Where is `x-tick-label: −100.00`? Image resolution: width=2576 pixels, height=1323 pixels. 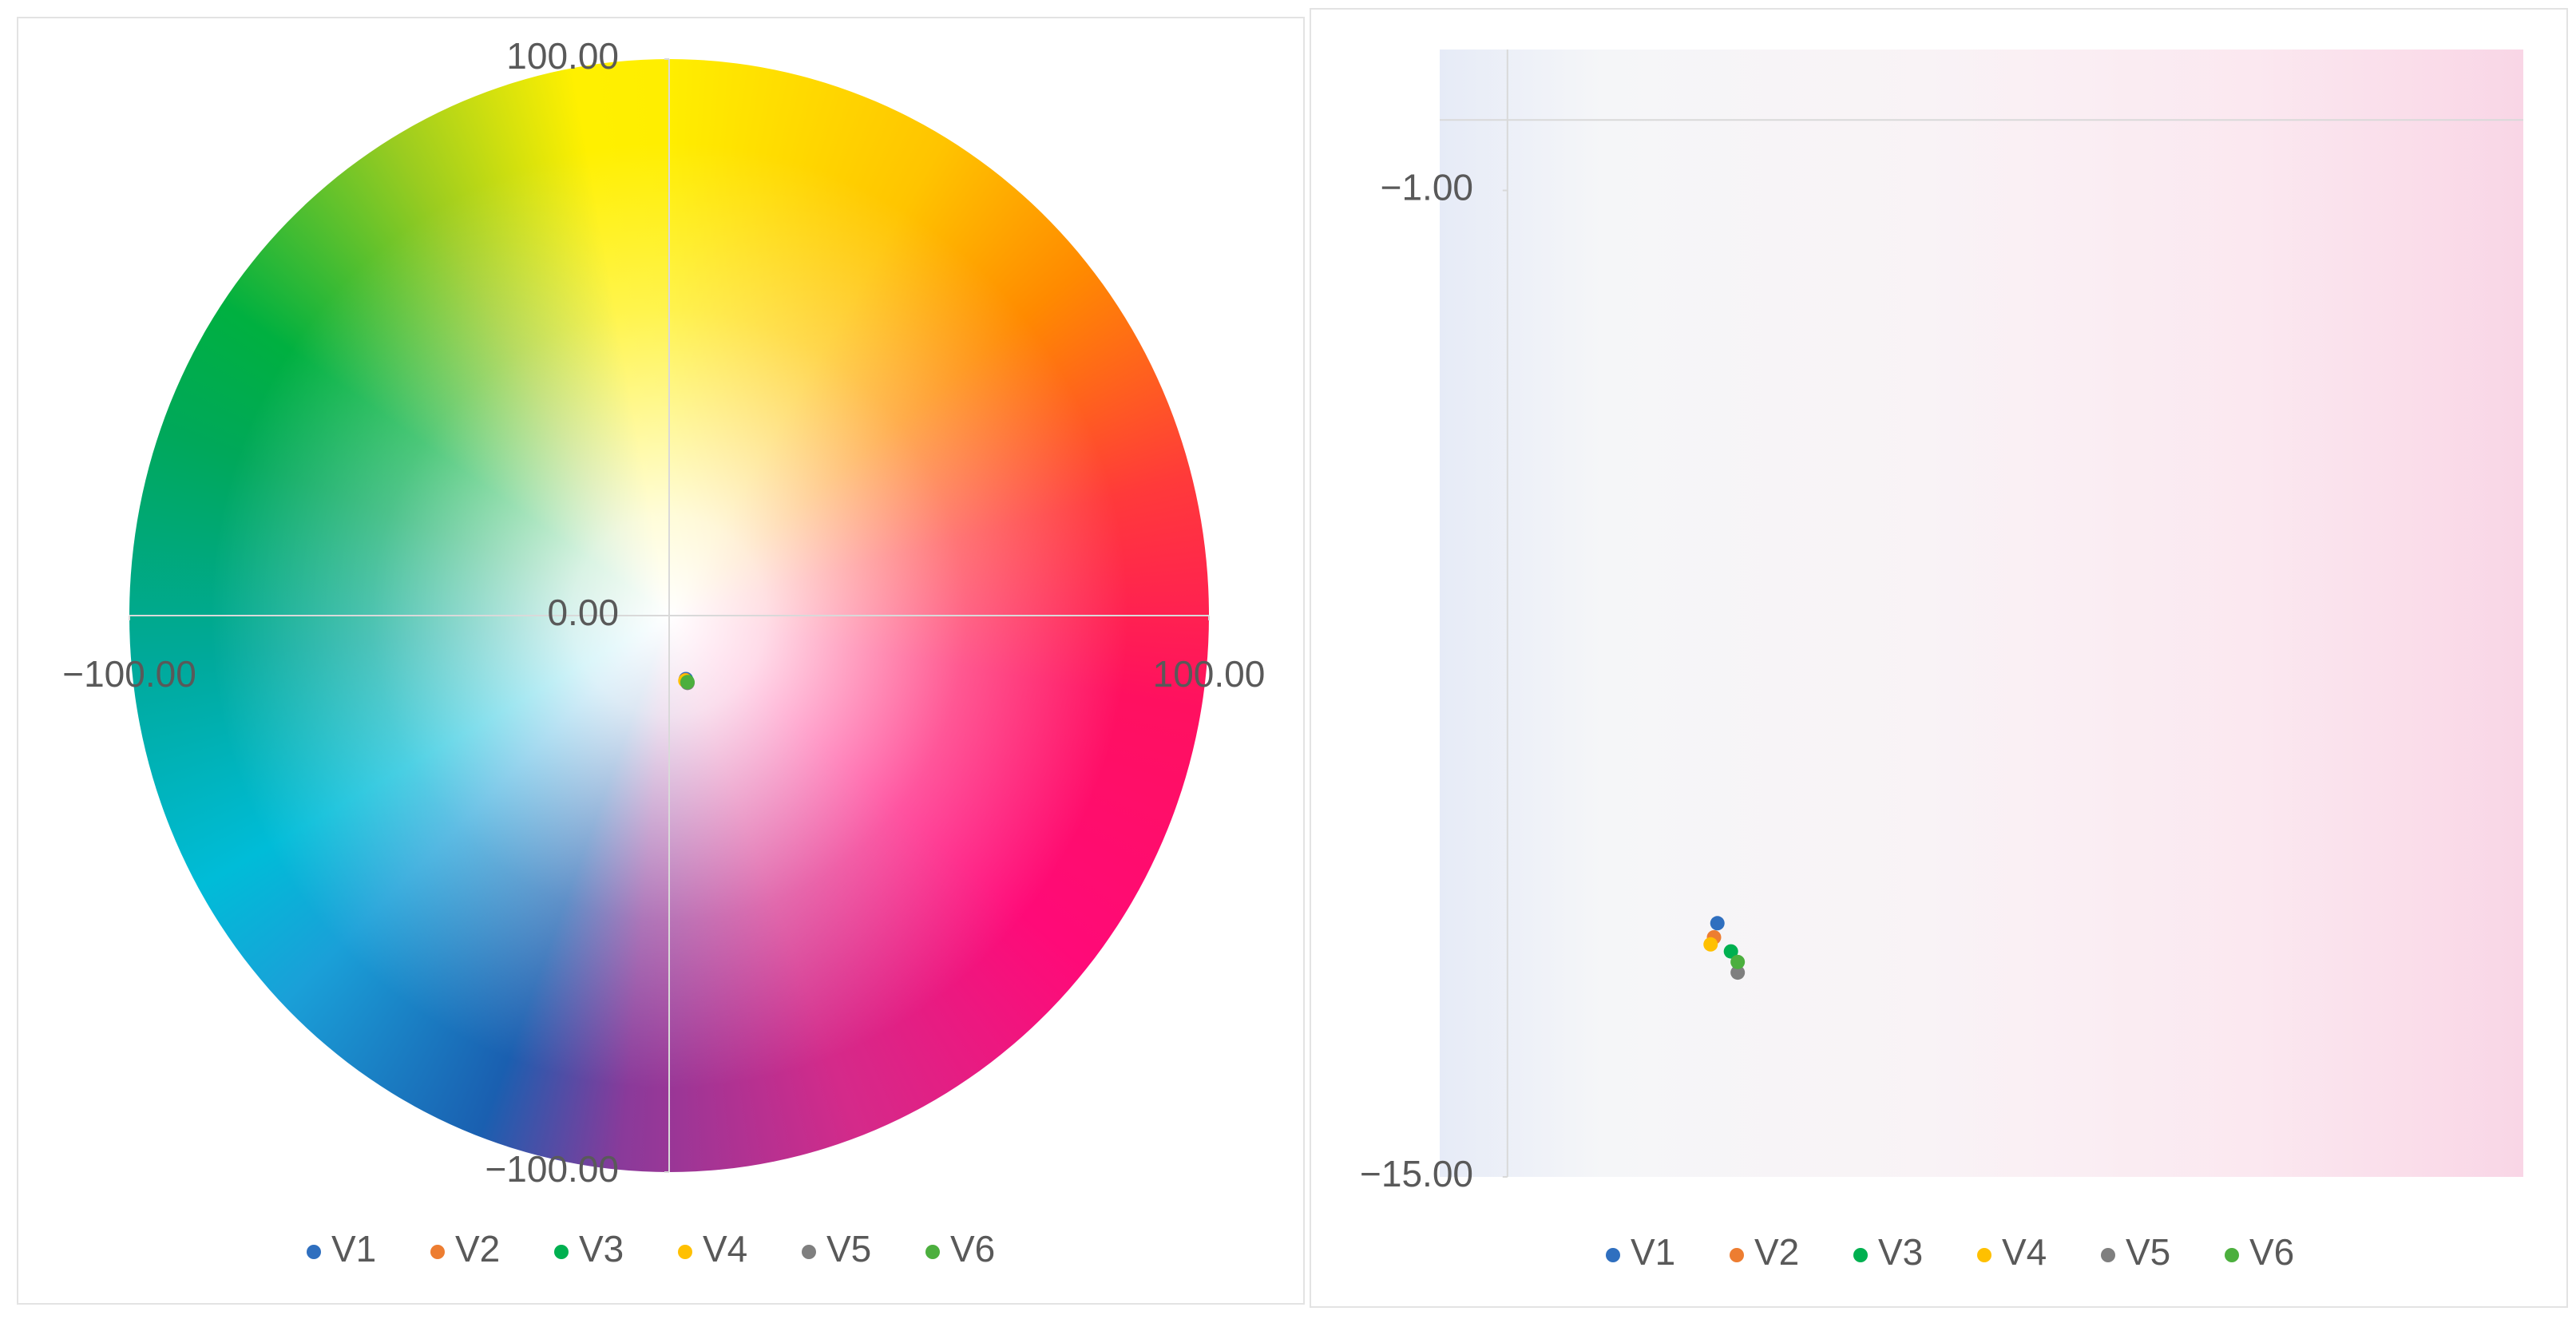
x-tick-label: −100.00 is located at coordinates (129, 674).